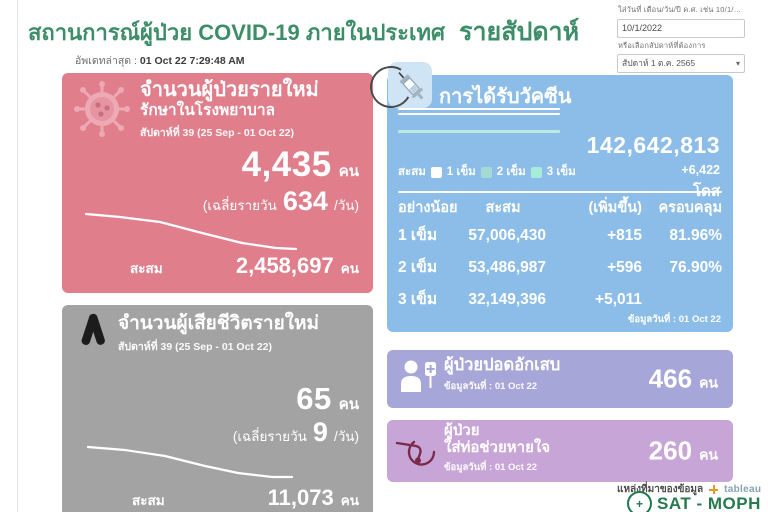  What do you see at coordinates (695, 235) in the screenshot?
I see `cell-coverage: 81.96%` at bounding box center [695, 235].